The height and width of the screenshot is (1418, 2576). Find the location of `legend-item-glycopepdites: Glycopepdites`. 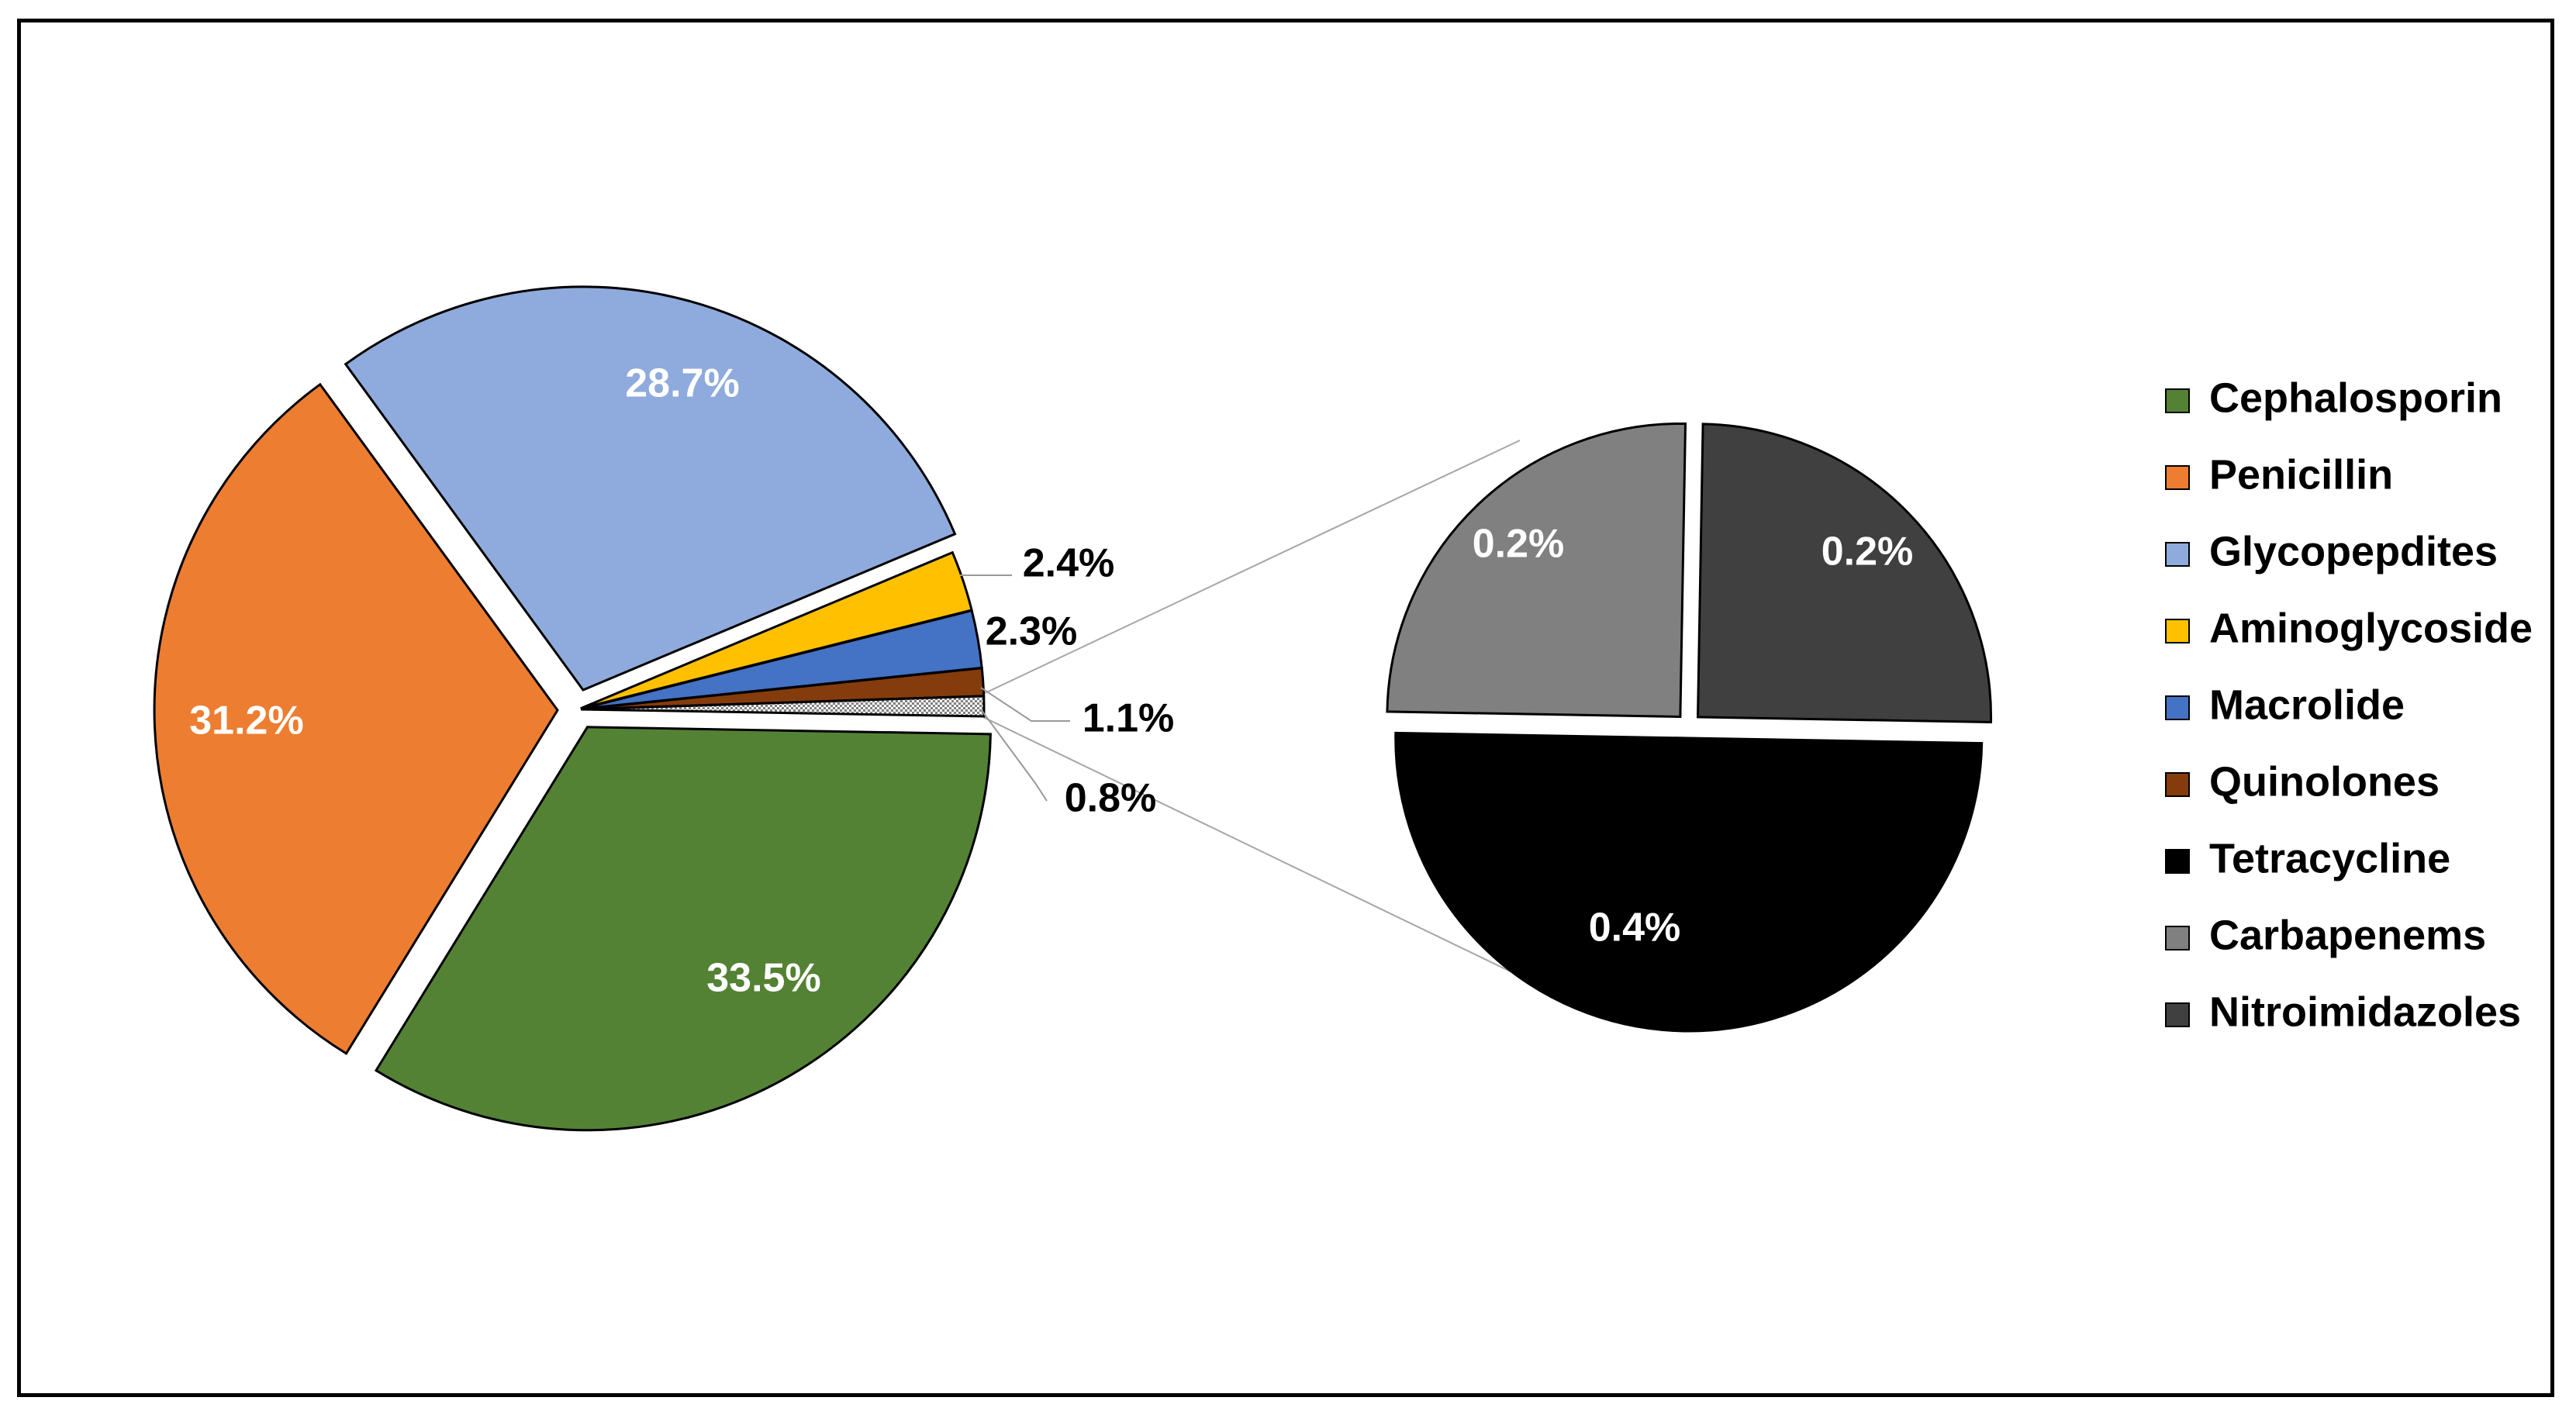

legend-item-glycopepdites: Glycopepdites is located at coordinates (2332, 551).